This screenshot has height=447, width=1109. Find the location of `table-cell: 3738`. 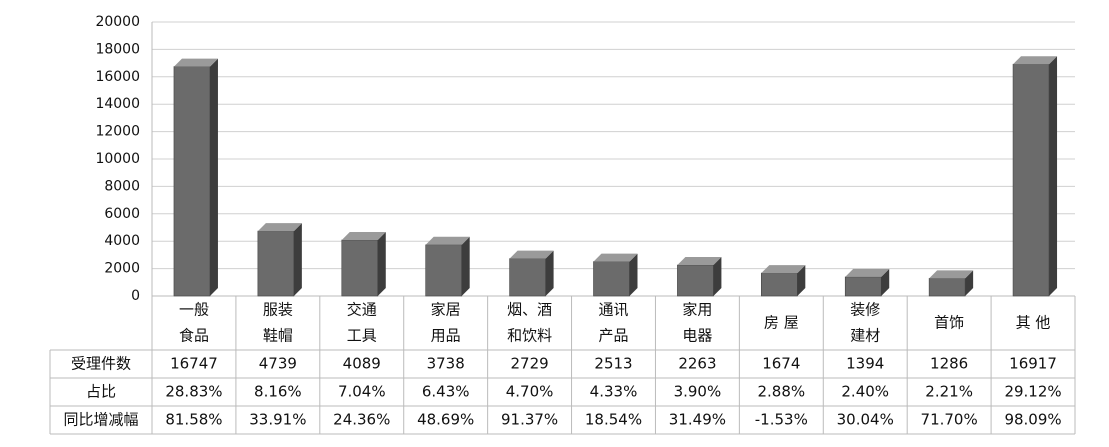

table-cell: 3738 is located at coordinates (446, 364).